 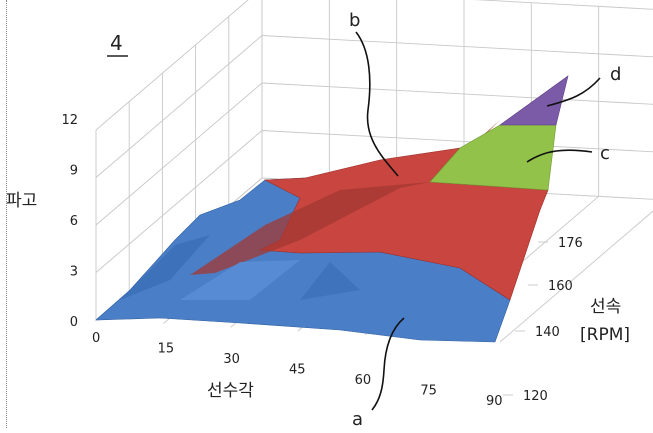 I want to click on label-b: b, so click(x=354, y=20).